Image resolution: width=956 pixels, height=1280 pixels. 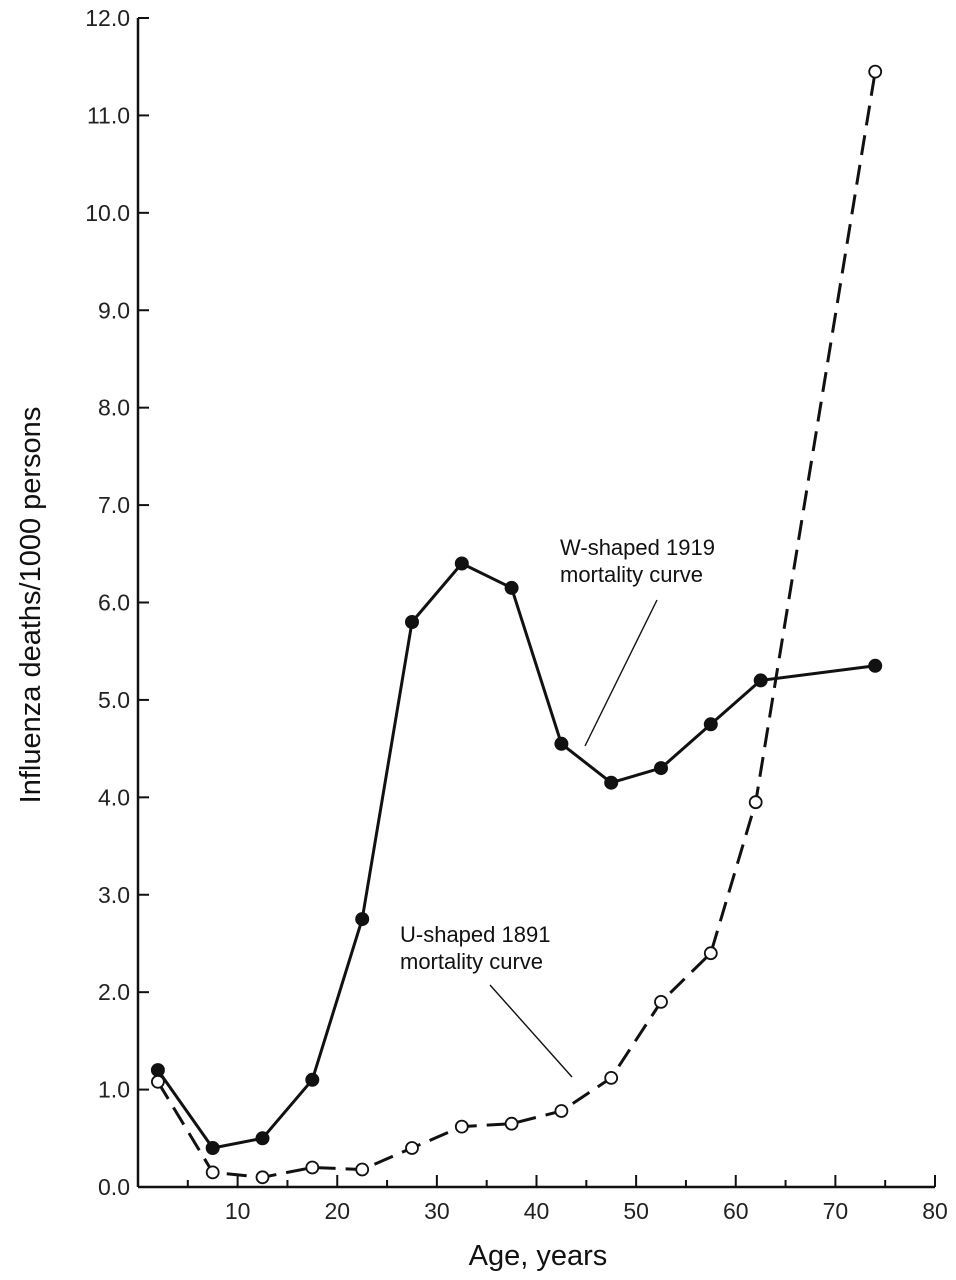 I want to click on x-axis-title: Age, years, so click(x=538, y=1256).